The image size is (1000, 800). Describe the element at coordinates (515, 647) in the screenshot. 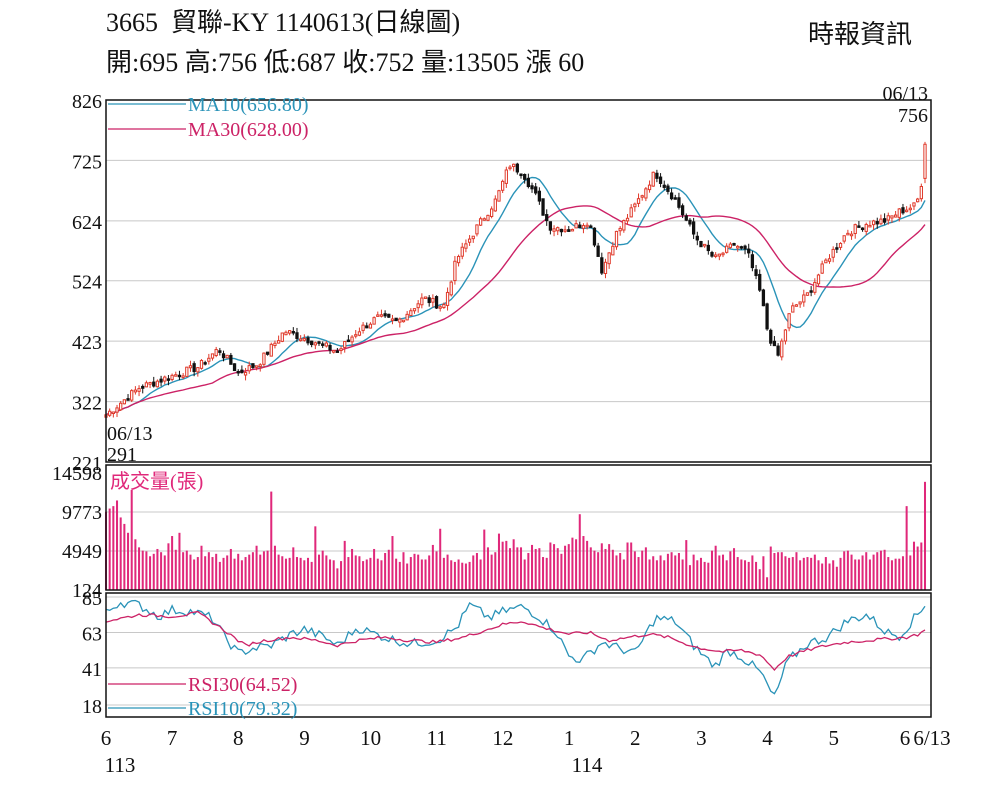

I see `rsi10-line` at that location.